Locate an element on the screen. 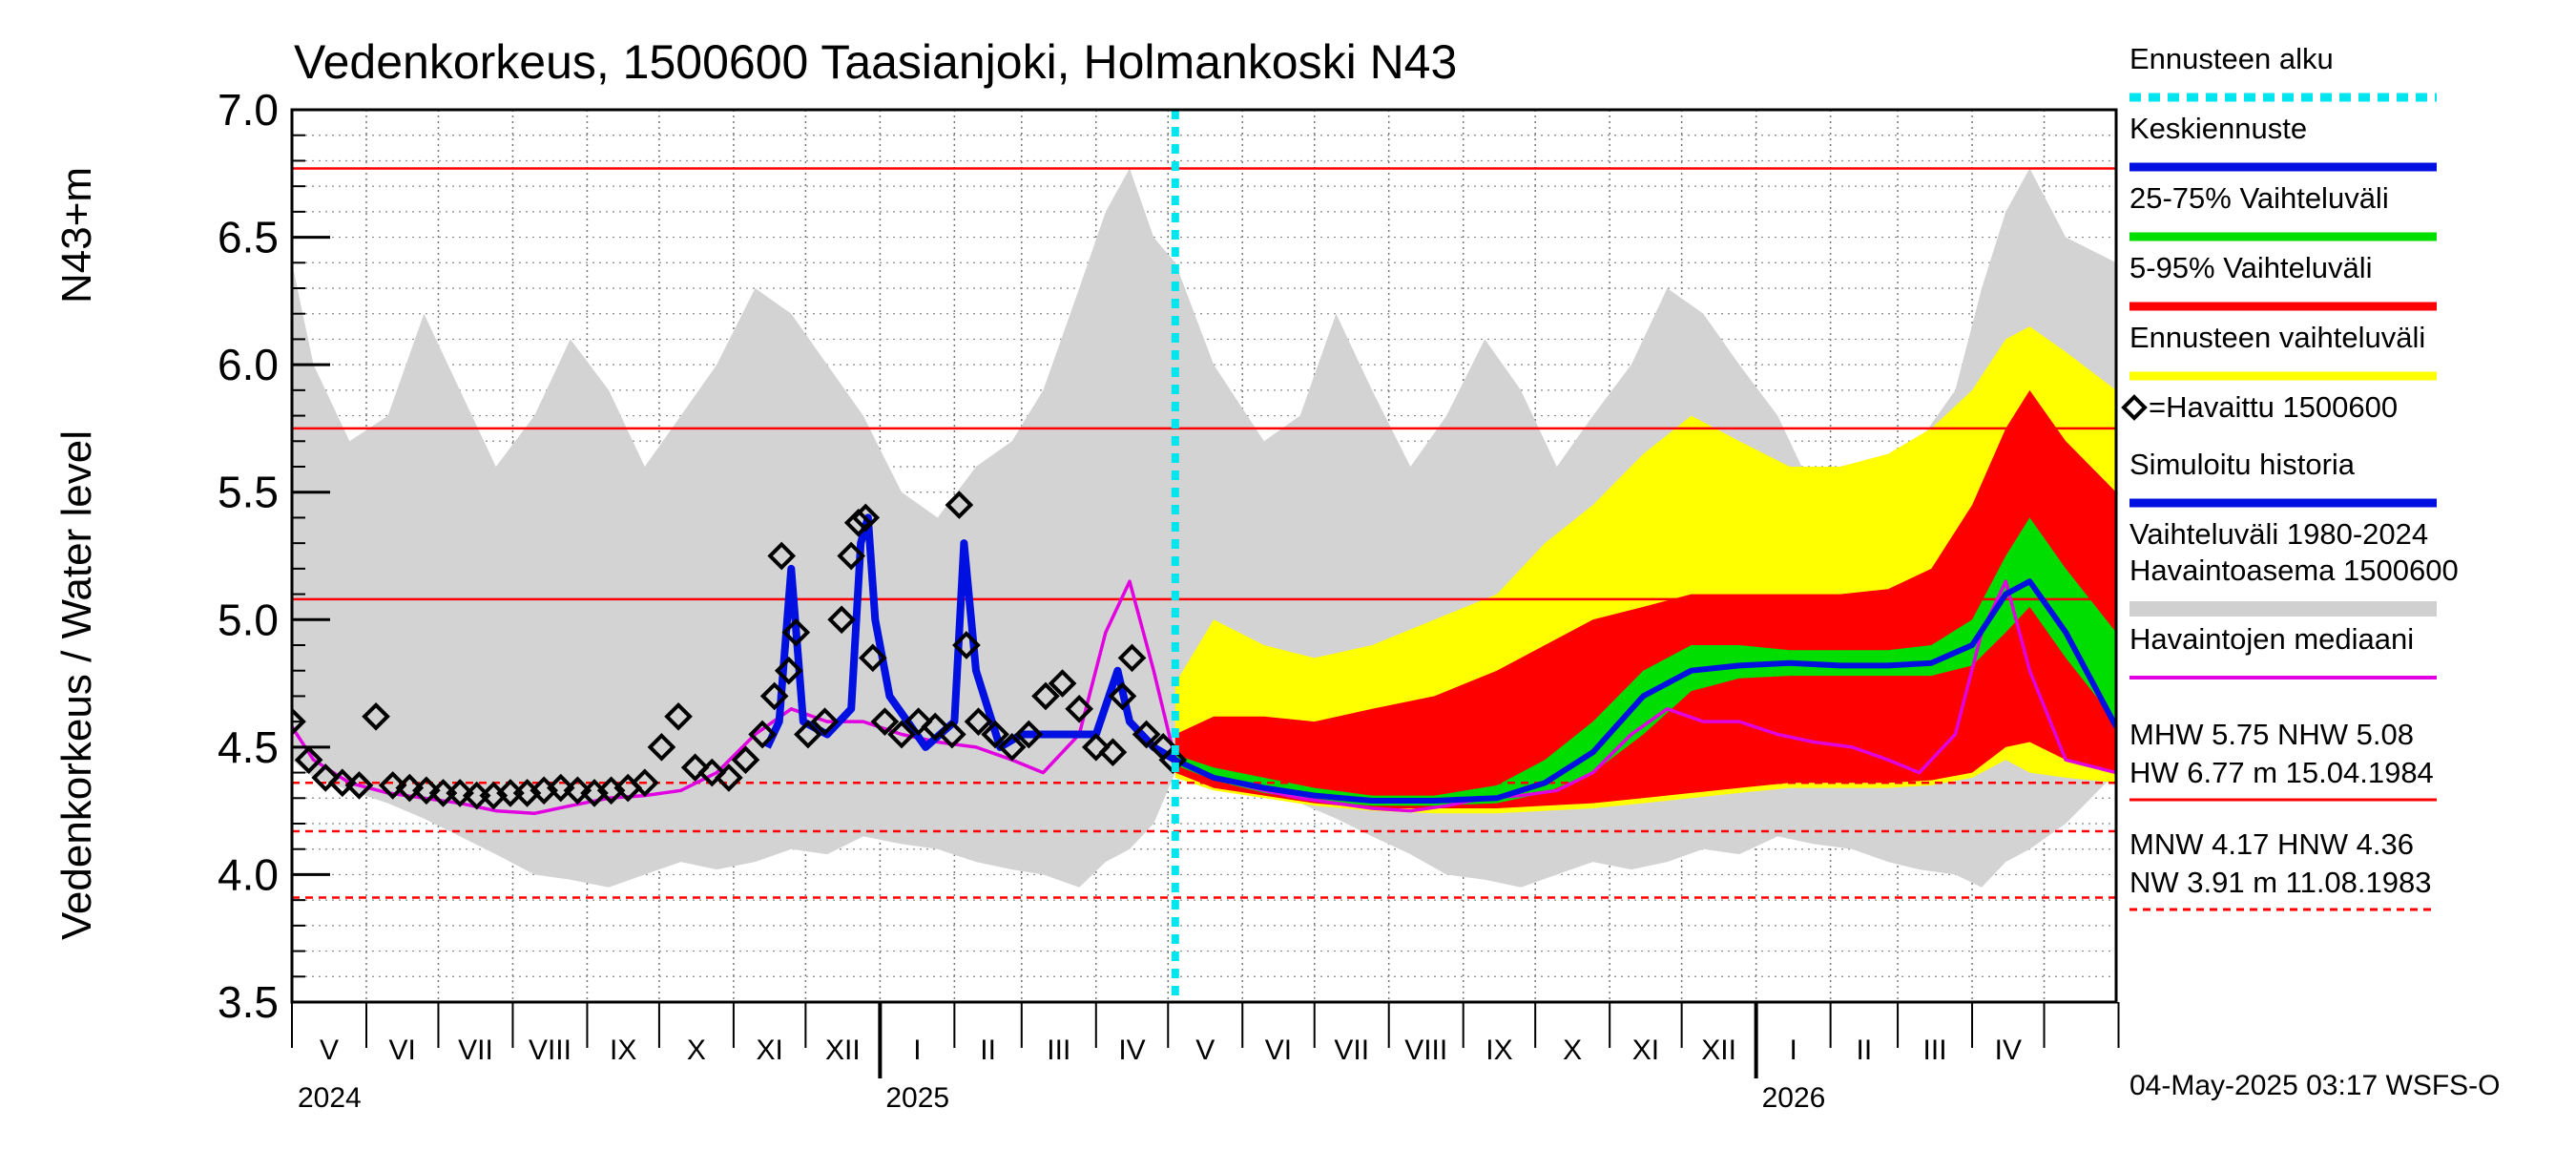  x-month-label: IV is located at coordinates (1131, 1050).